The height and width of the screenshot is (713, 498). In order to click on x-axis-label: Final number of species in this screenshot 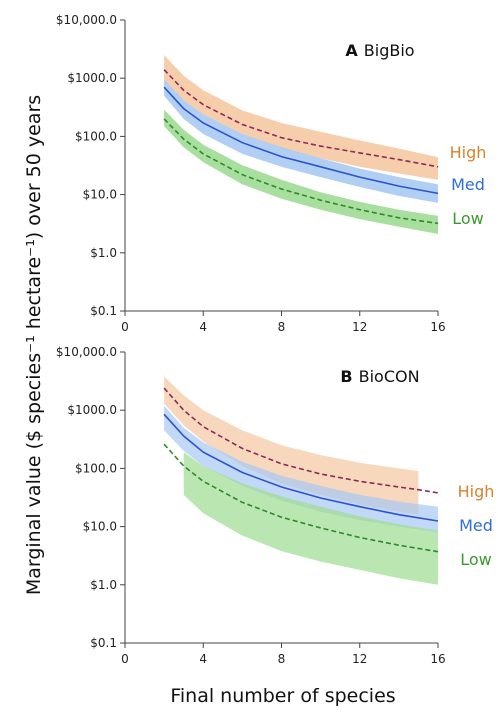, I will do `click(282, 696)`.